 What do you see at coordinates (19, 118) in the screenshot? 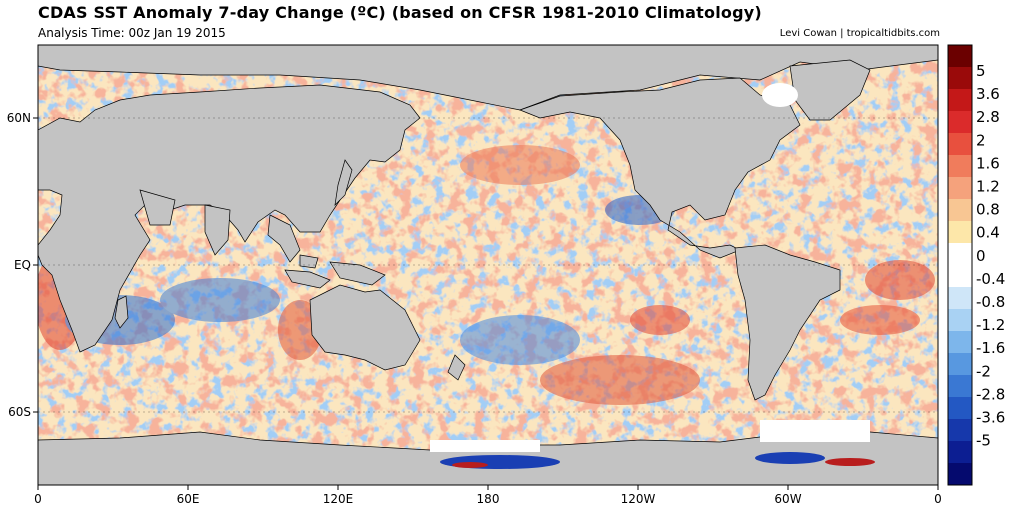
I see `lat-label: 60N` at bounding box center [19, 118].